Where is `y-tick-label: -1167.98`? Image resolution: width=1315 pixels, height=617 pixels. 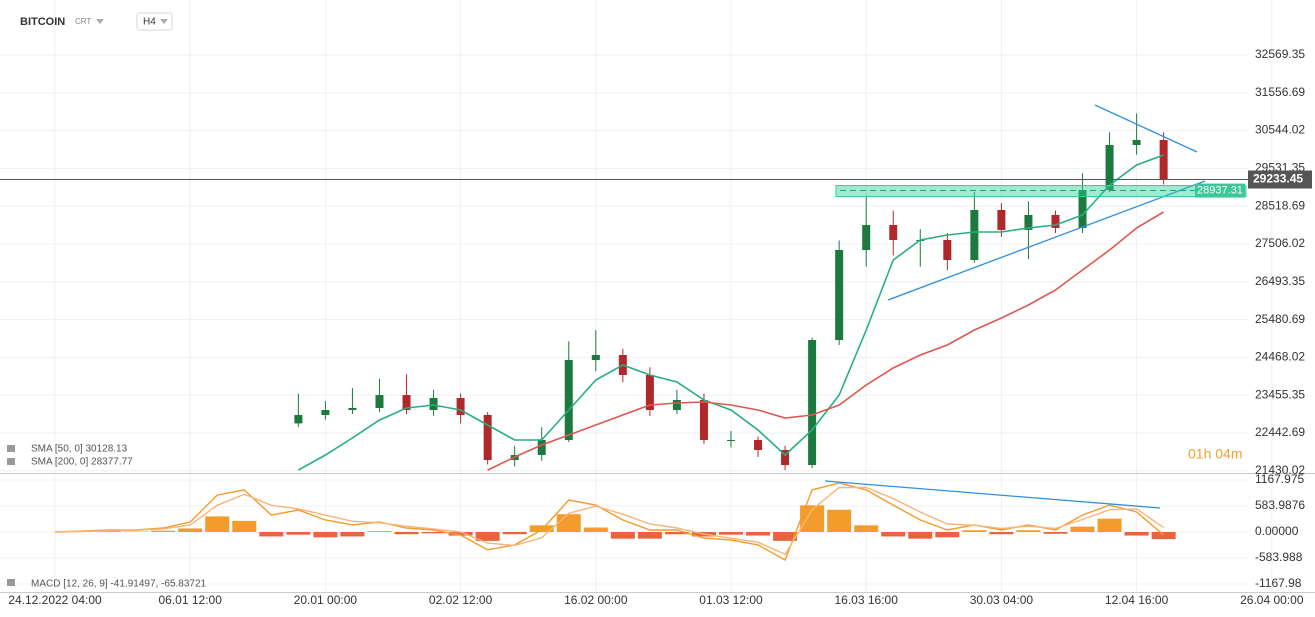
y-tick-label: -1167.98 is located at coordinates (1278, 583).